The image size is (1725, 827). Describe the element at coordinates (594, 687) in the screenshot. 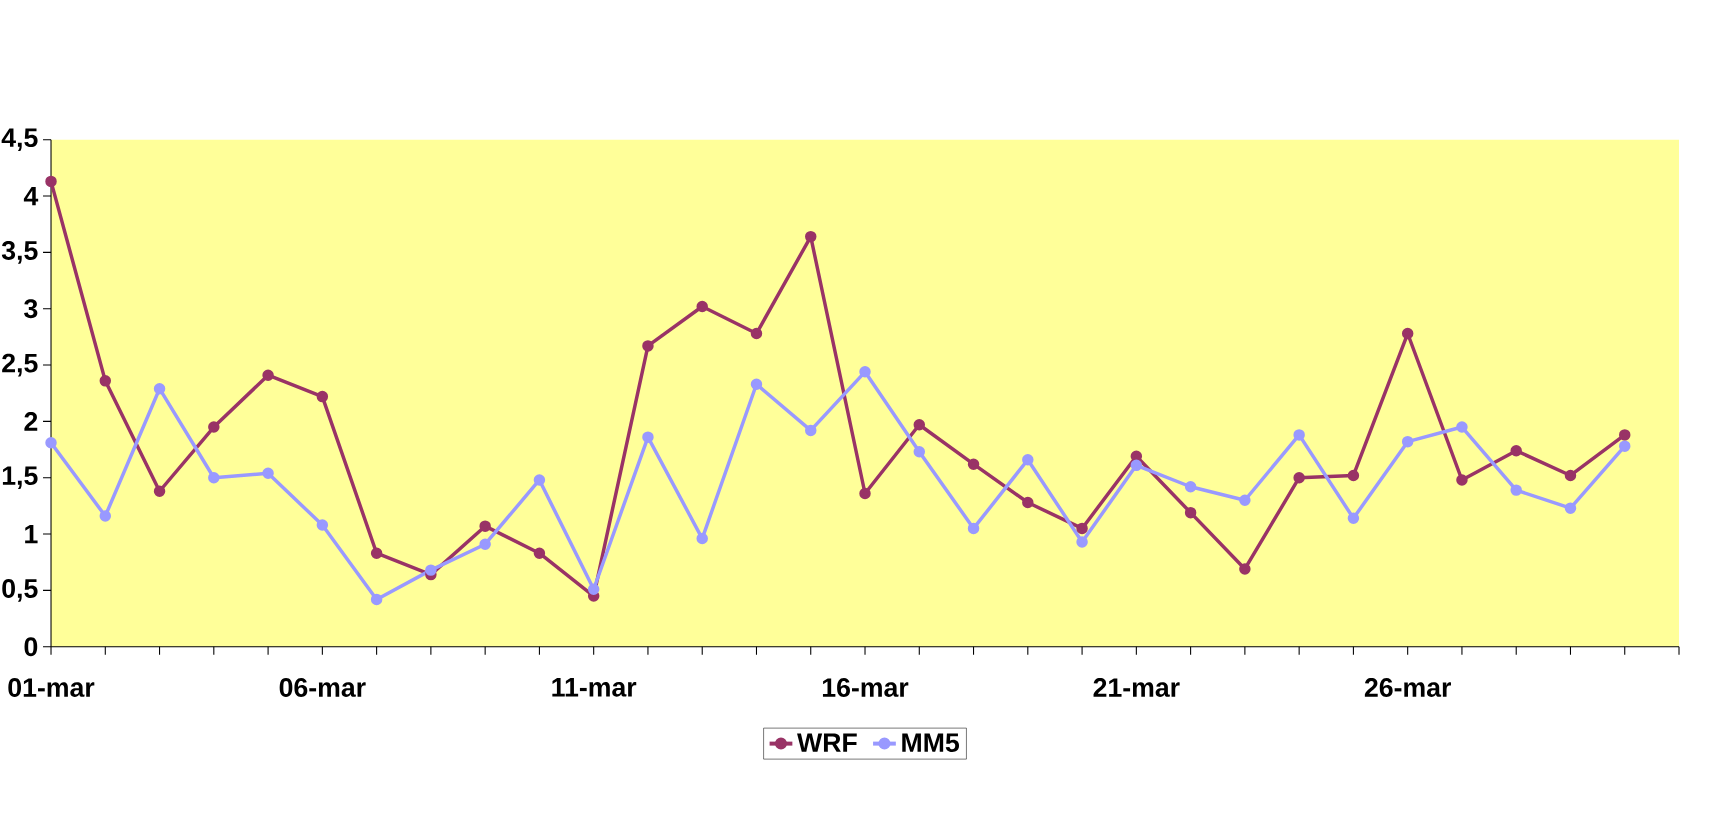

I see `x-tick-label: 11-mar` at that location.